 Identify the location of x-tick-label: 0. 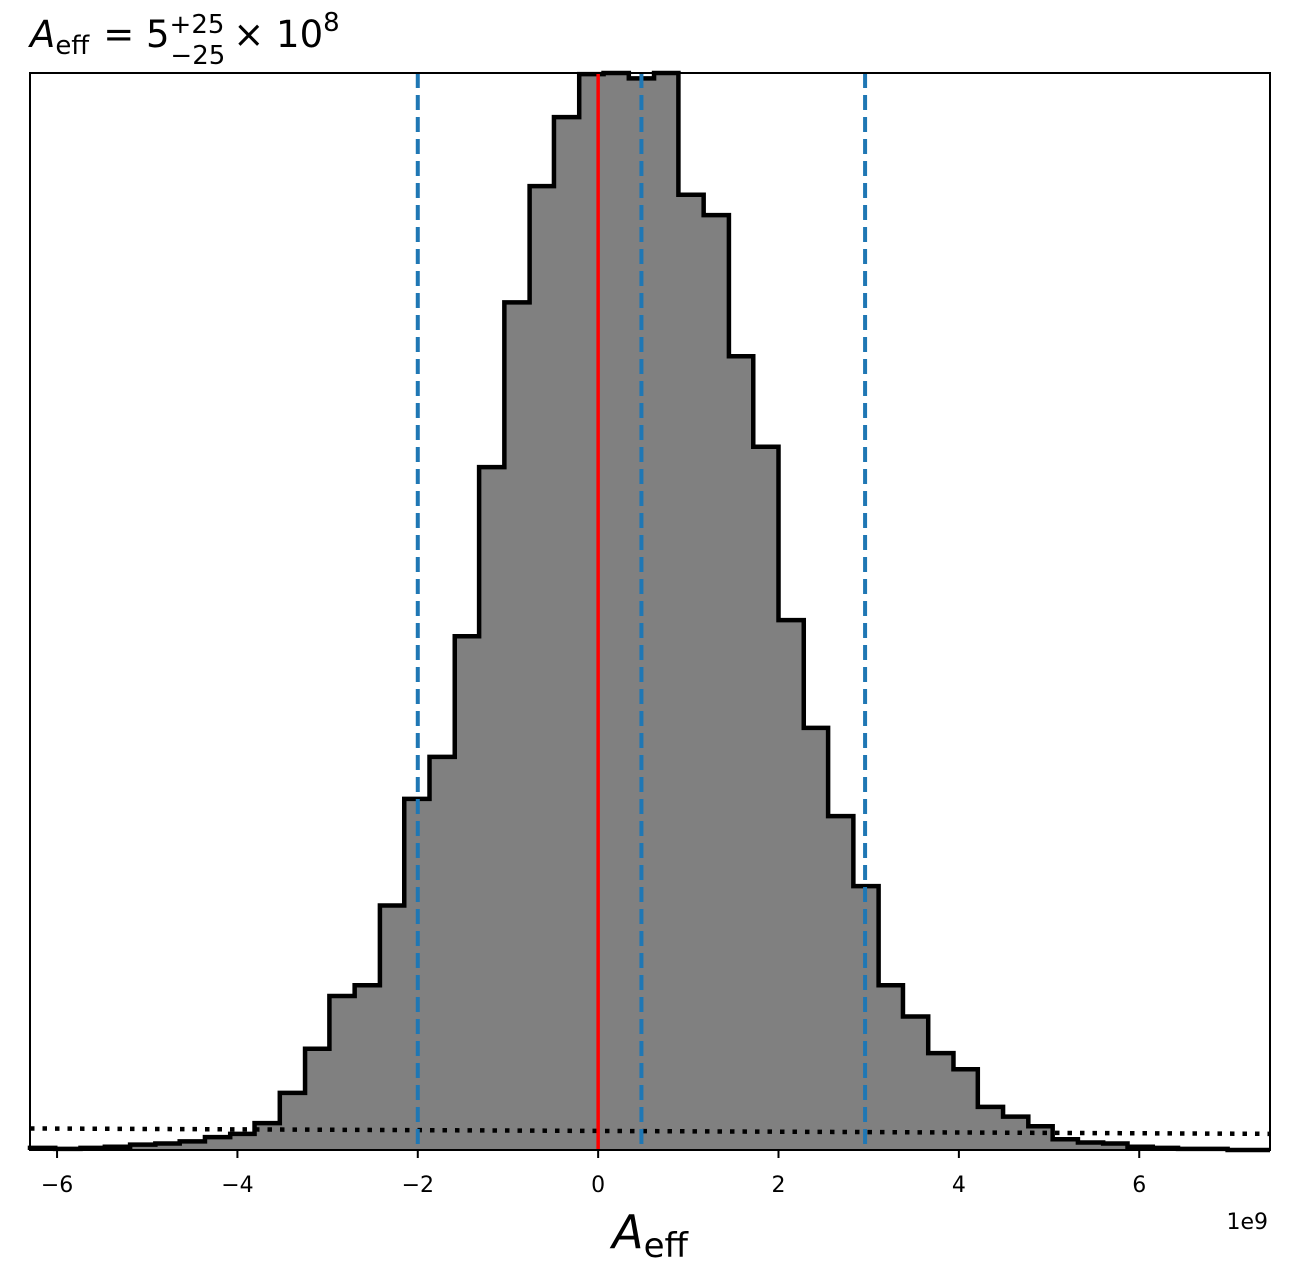
(598, 1185).